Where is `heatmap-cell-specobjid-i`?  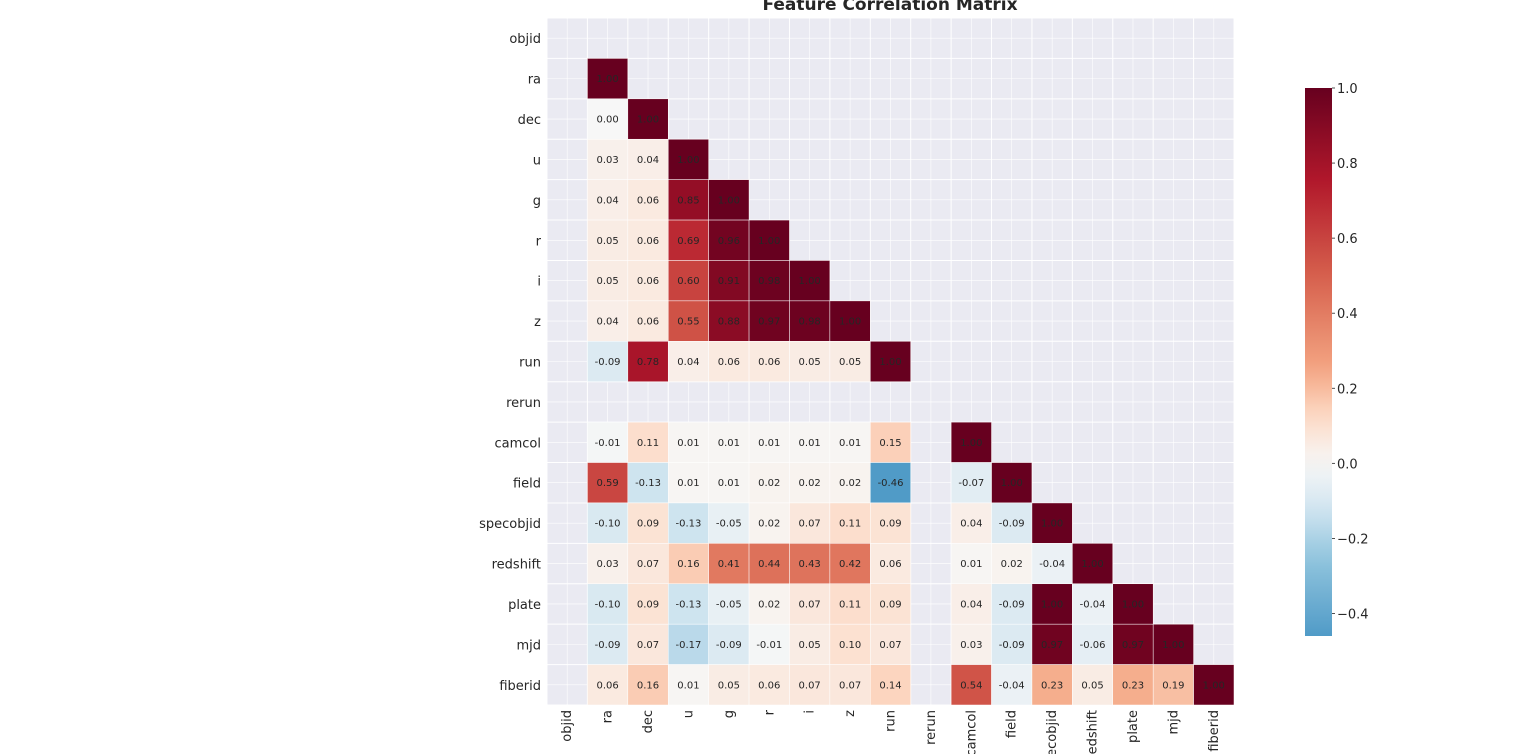
heatmap-cell-specobjid-i is located at coordinates (810, 523).